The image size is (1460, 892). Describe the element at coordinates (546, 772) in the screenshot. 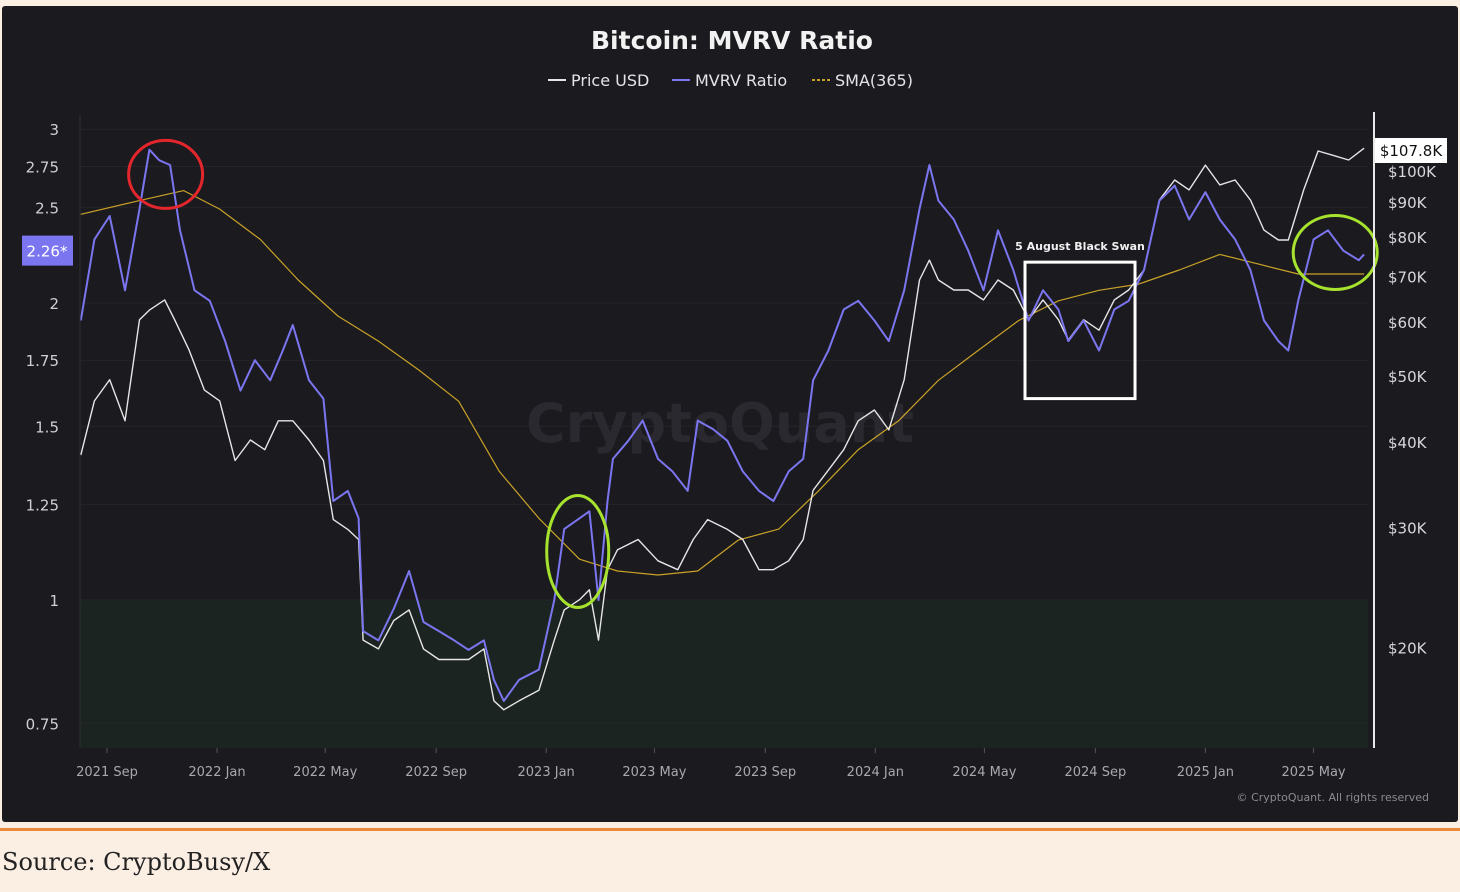

I see `x-tick-label: 2023 Jan` at that location.